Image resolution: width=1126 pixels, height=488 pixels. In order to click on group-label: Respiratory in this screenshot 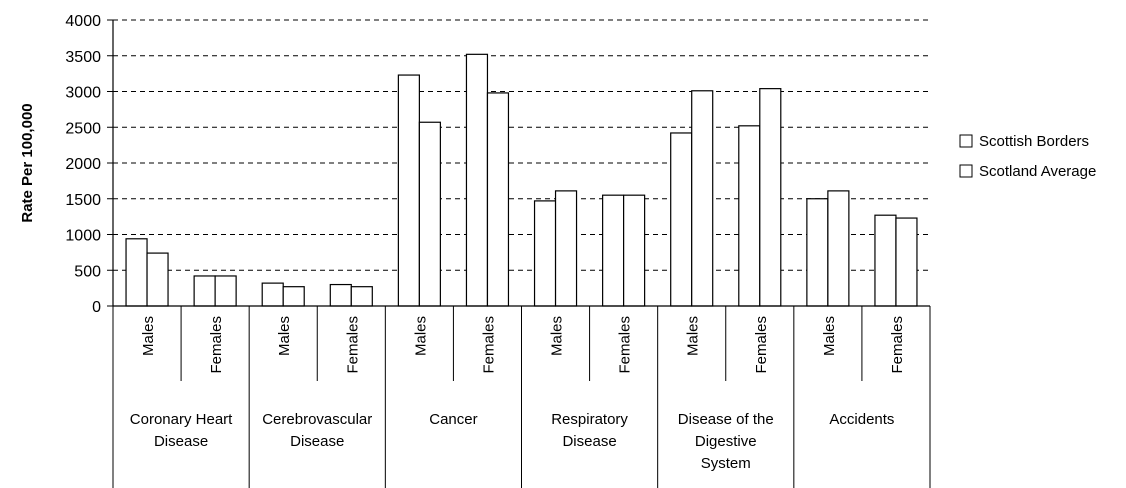, I will do `click(589, 419)`.